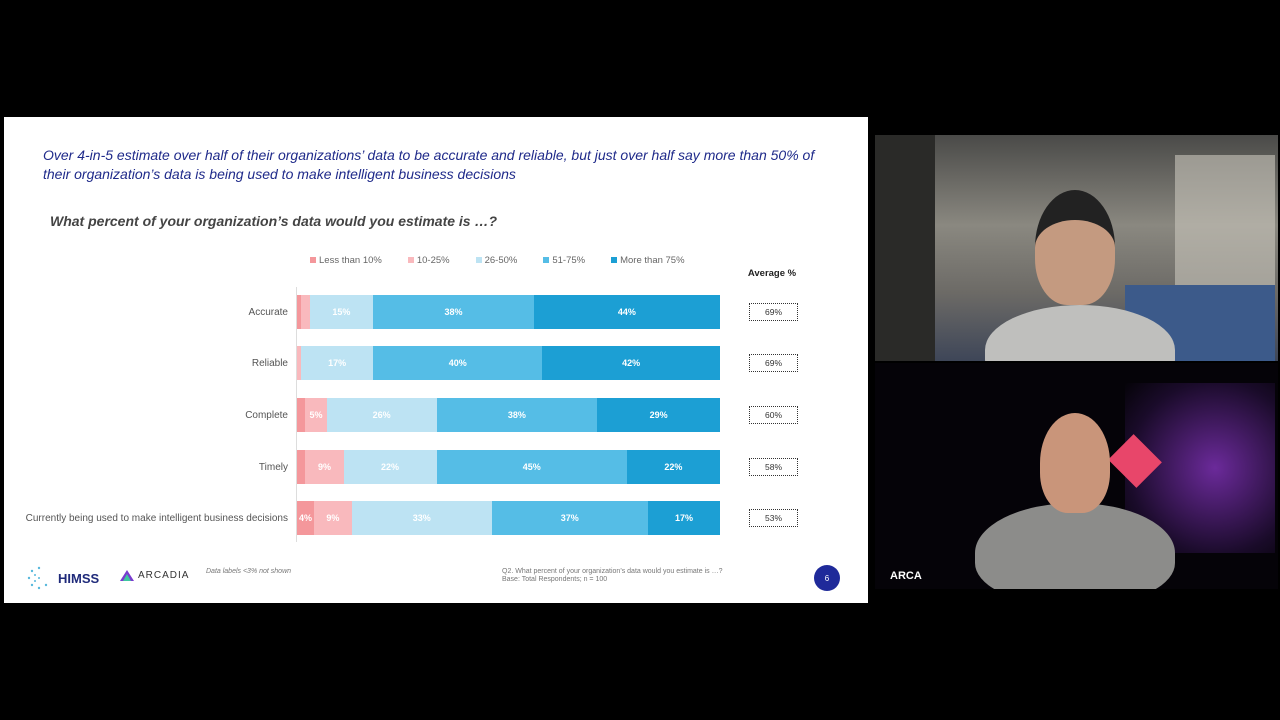  I want to click on average-value: 53%, so click(773, 518).